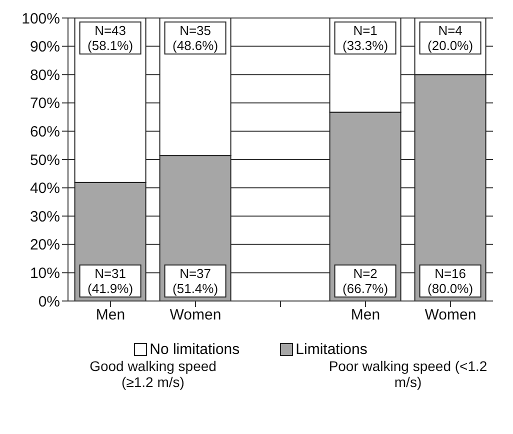  Describe the element at coordinates (45, 132) in the screenshot. I see `y-tick-label: 60%` at that location.